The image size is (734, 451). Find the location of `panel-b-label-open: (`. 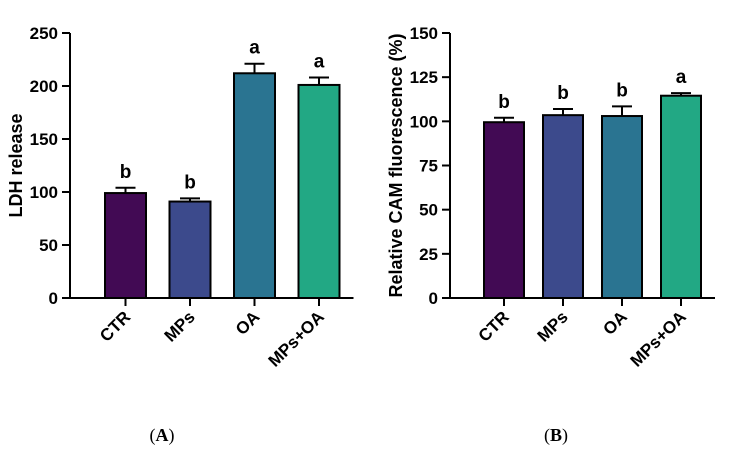

panel-b-label-open: ( is located at coordinates (547, 435).